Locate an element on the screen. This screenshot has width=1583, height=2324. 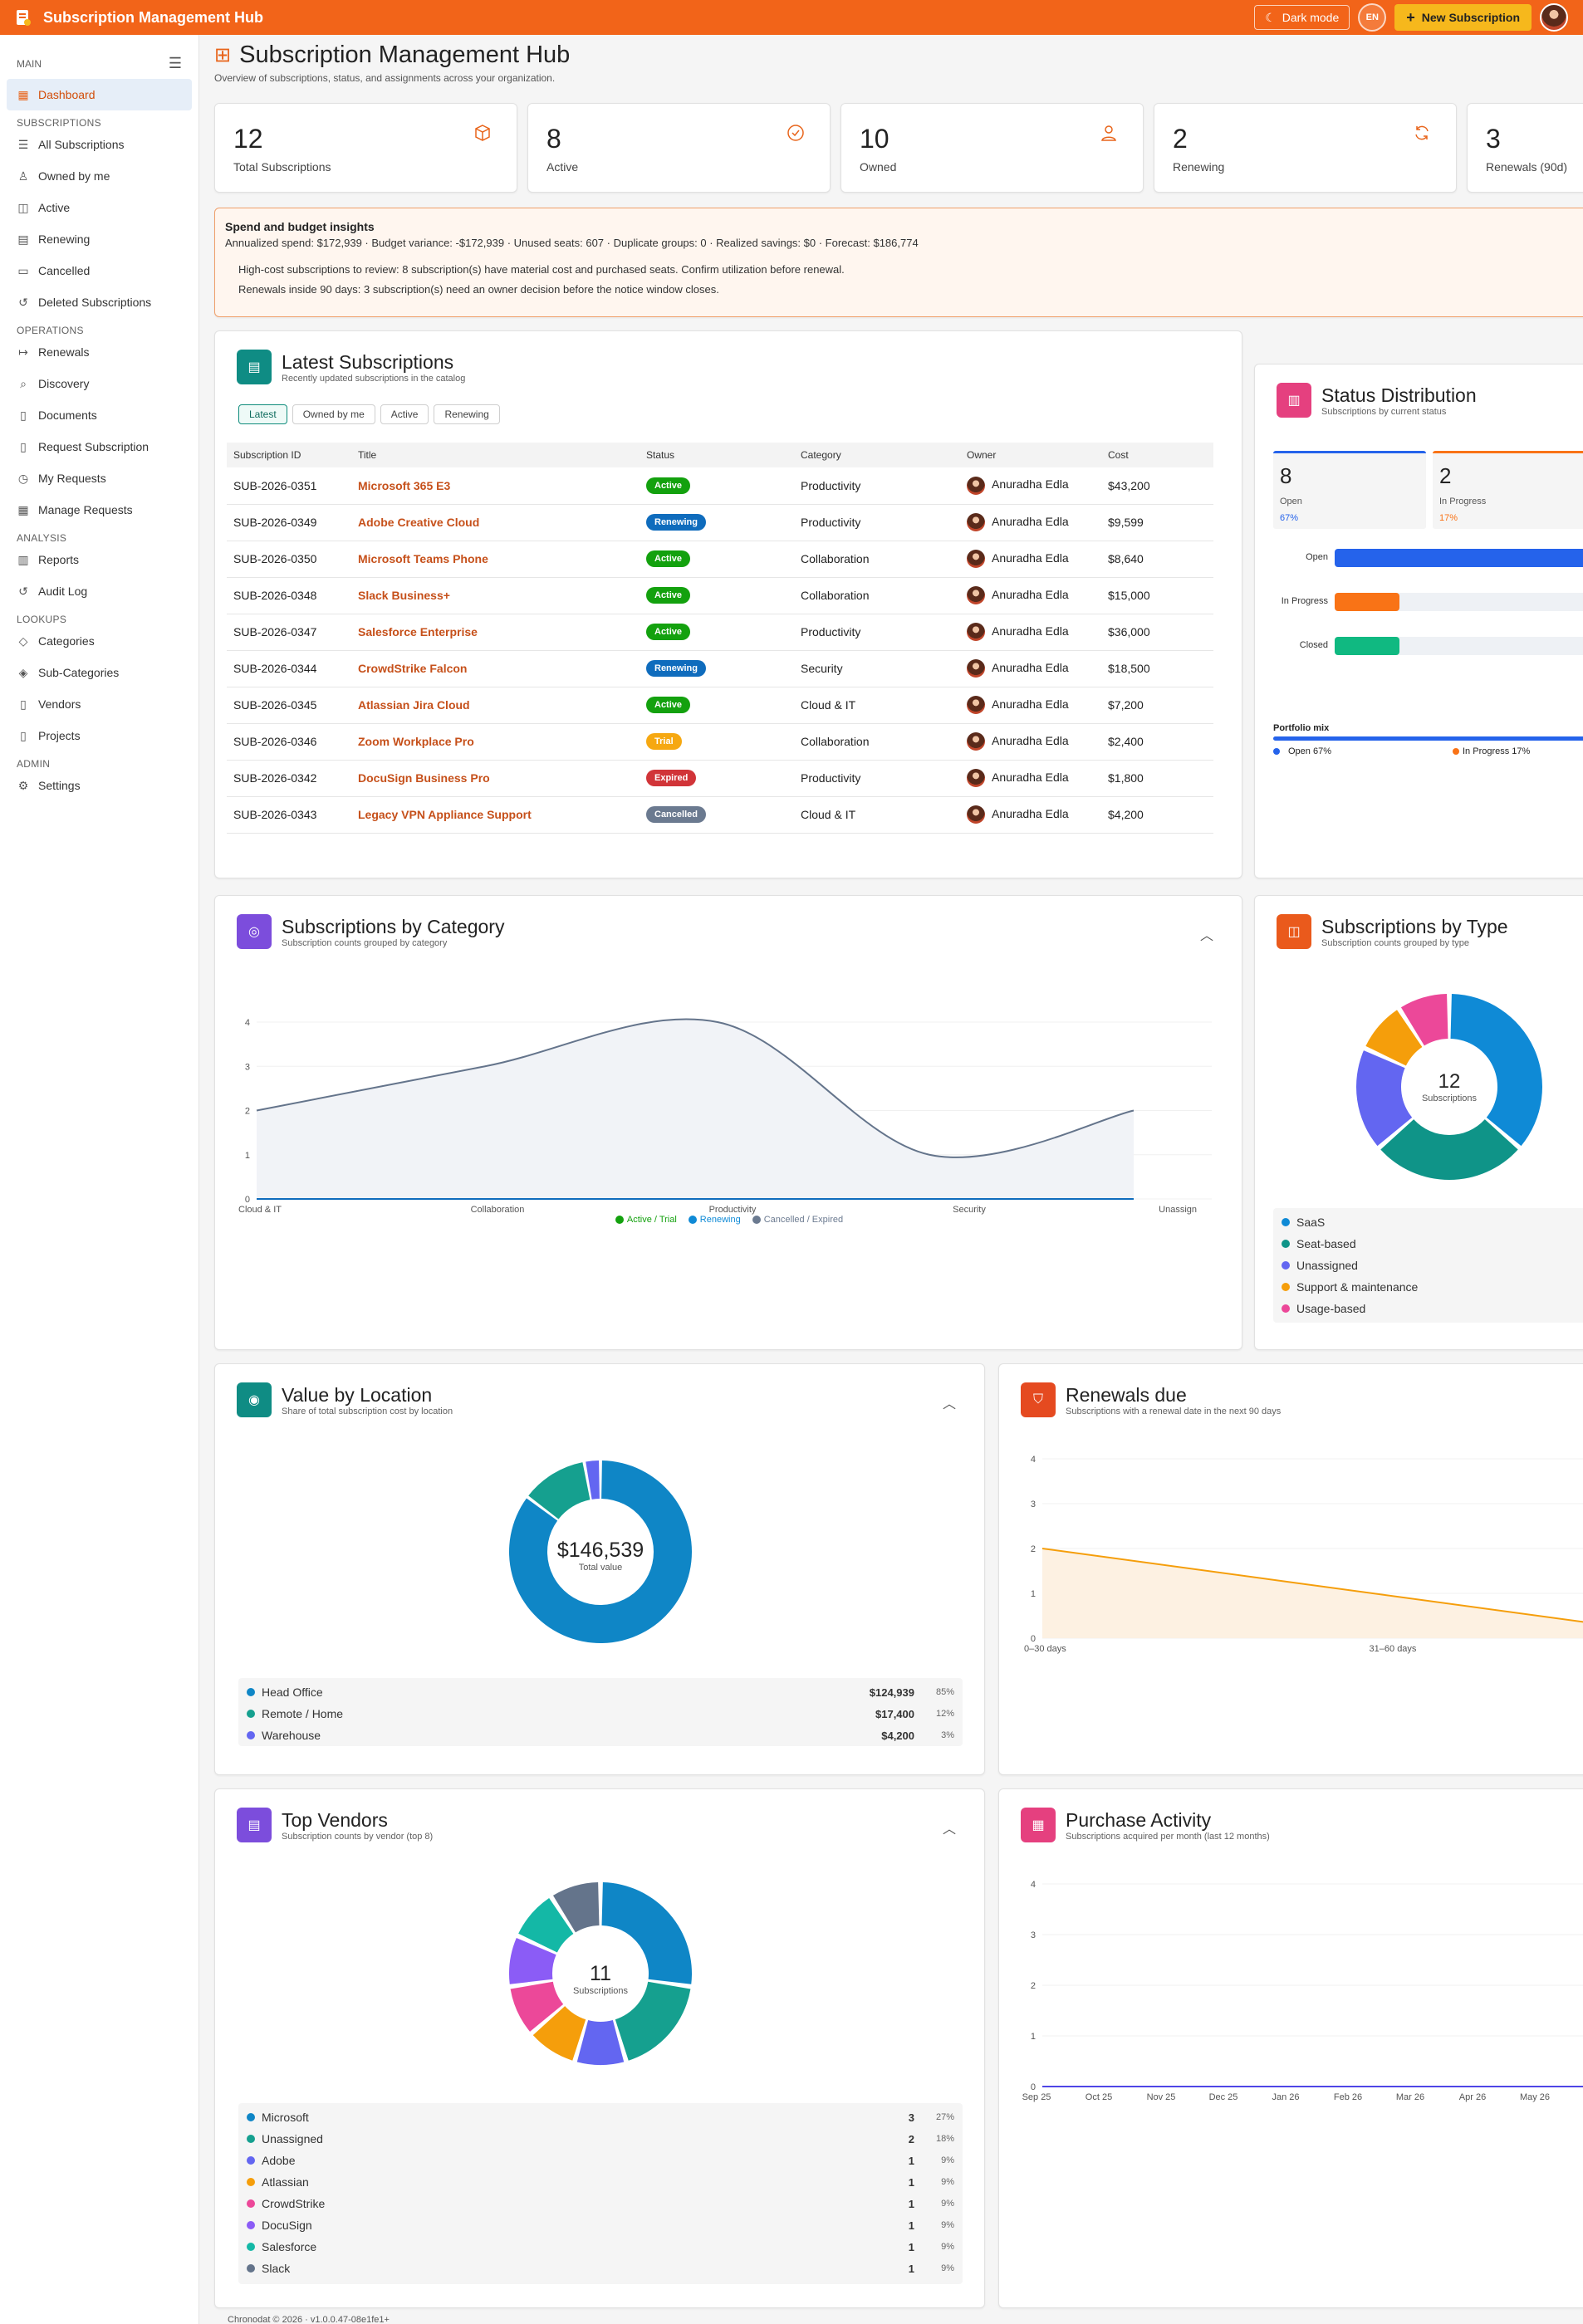
legend-renewing: Renewing is located at coordinates (714, 1220).